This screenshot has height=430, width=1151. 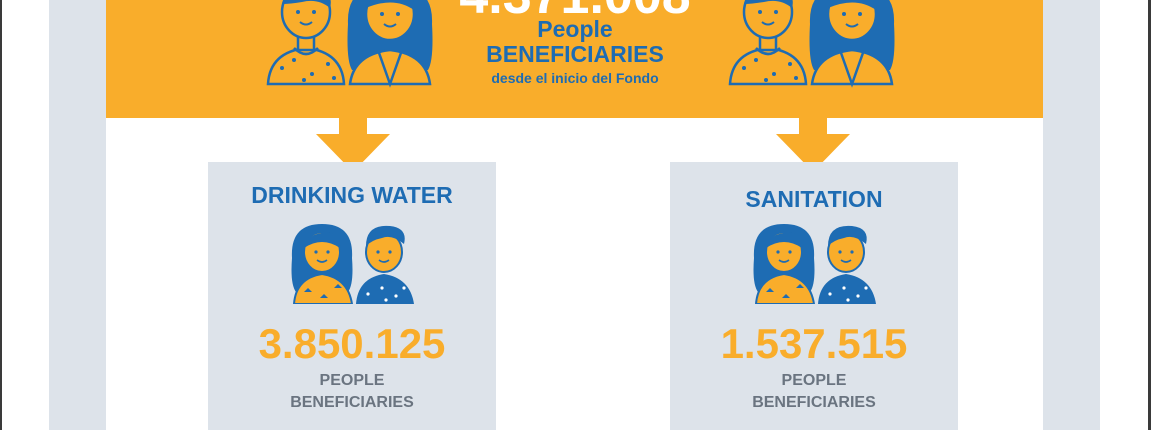 I want to click on total-beneficiaries-label: BENEFICIARIES, so click(x=575, y=54).